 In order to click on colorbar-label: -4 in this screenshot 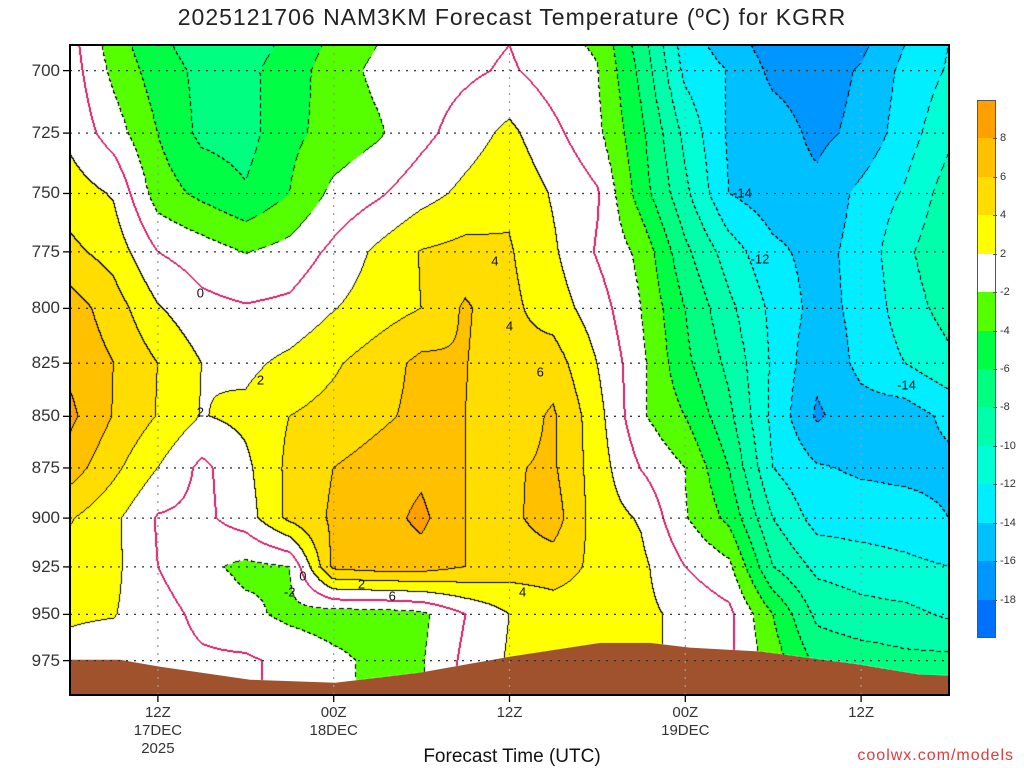, I will do `click(1005, 330)`.